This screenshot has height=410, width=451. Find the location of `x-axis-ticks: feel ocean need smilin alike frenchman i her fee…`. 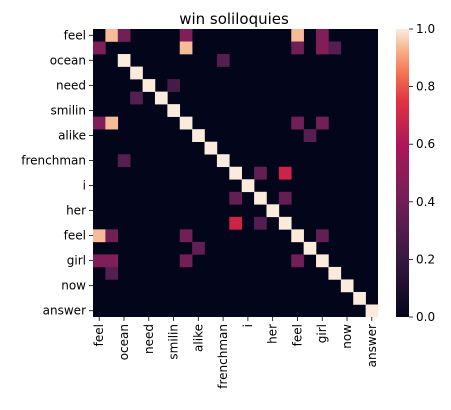

x-axis-ticks: feel ocean need smilin alike frenchman i her fee… is located at coordinates (235, 353).